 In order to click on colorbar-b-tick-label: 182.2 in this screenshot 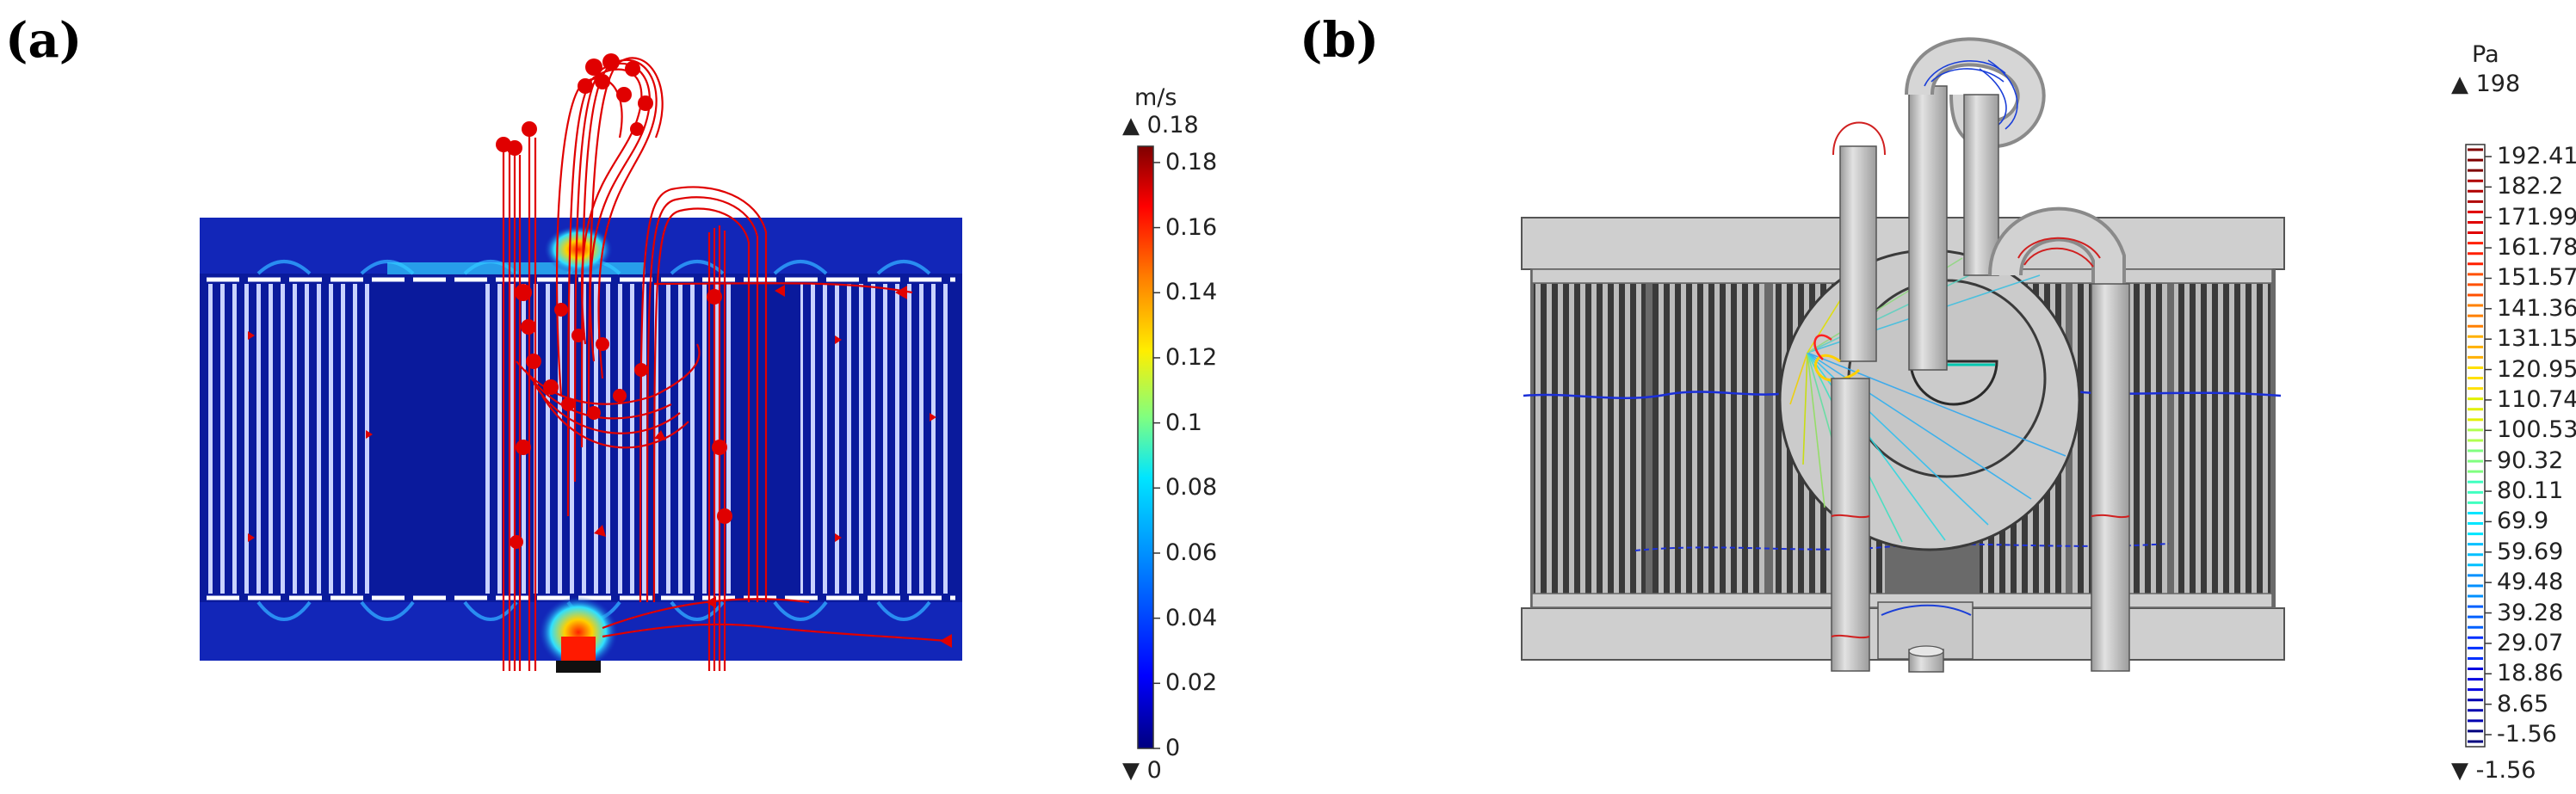, I will do `click(2530, 187)`.